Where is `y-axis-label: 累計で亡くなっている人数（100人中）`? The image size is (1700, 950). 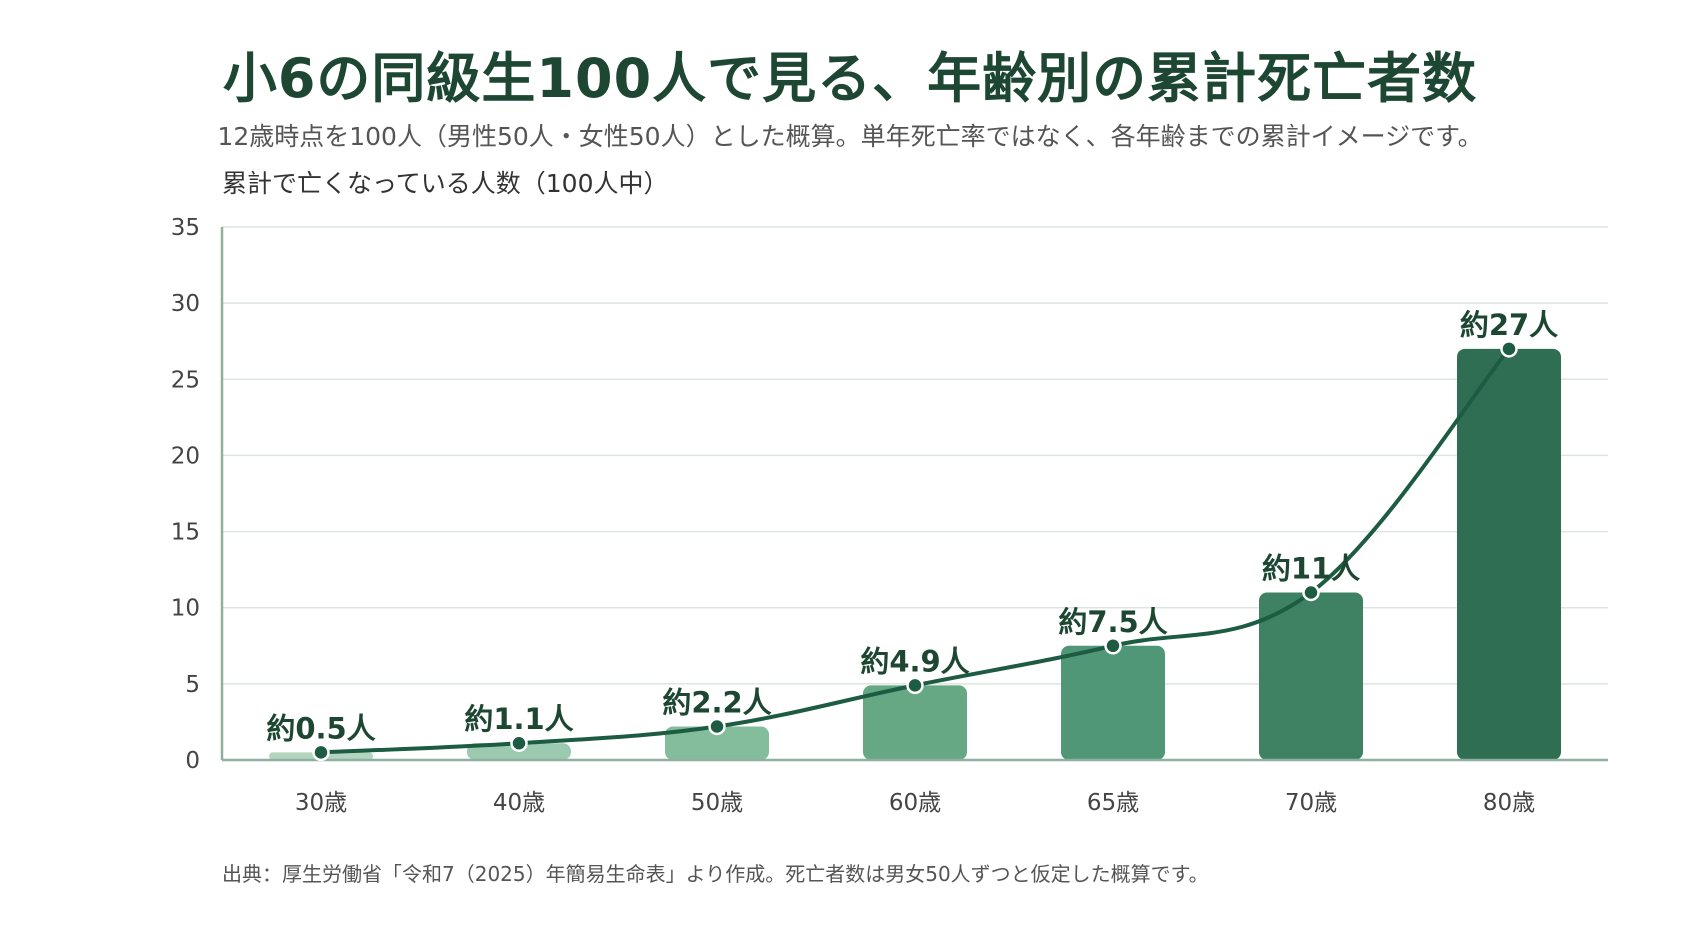
y-axis-label: 累計で亡くなっている人数（100人中） is located at coordinates (445, 183).